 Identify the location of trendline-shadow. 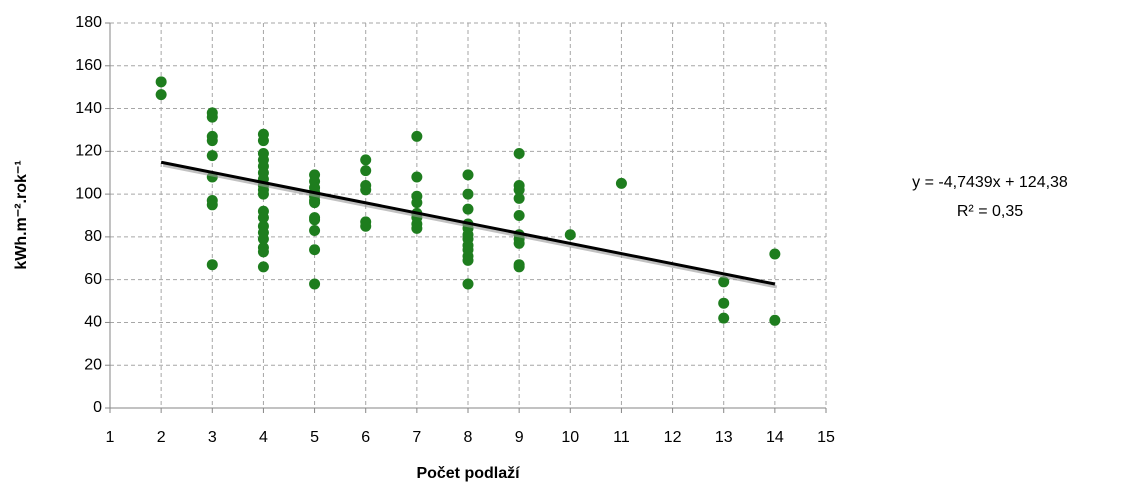
(470, 226).